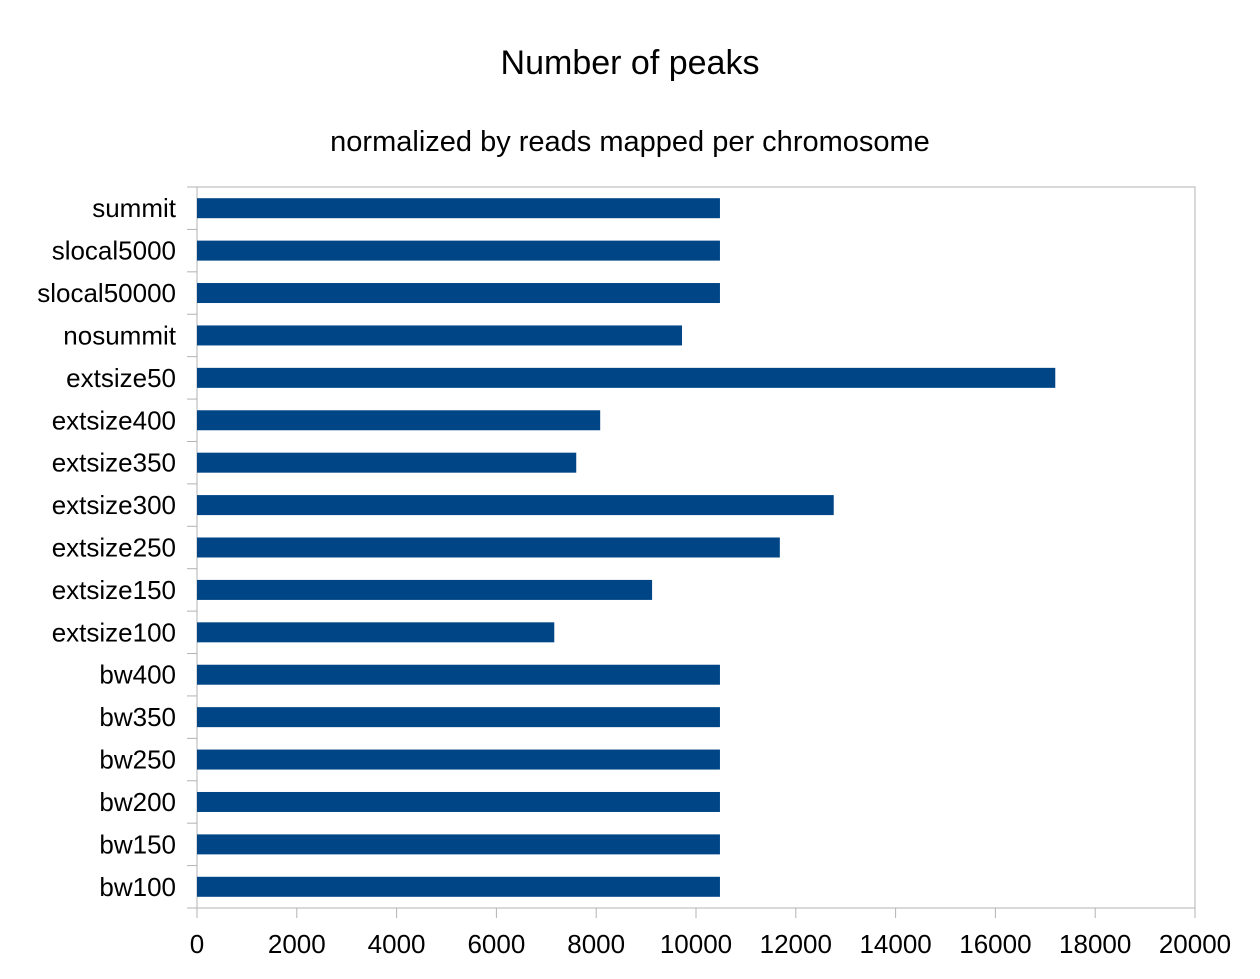 The height and width of the screenshot is (979, 1260). I want to click on category-label-bw150: bw150, so click(137, 844).